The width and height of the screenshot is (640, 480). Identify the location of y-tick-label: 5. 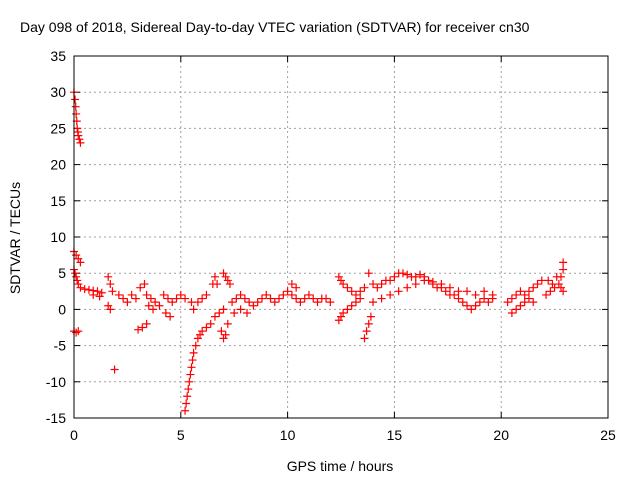
(62, 273).